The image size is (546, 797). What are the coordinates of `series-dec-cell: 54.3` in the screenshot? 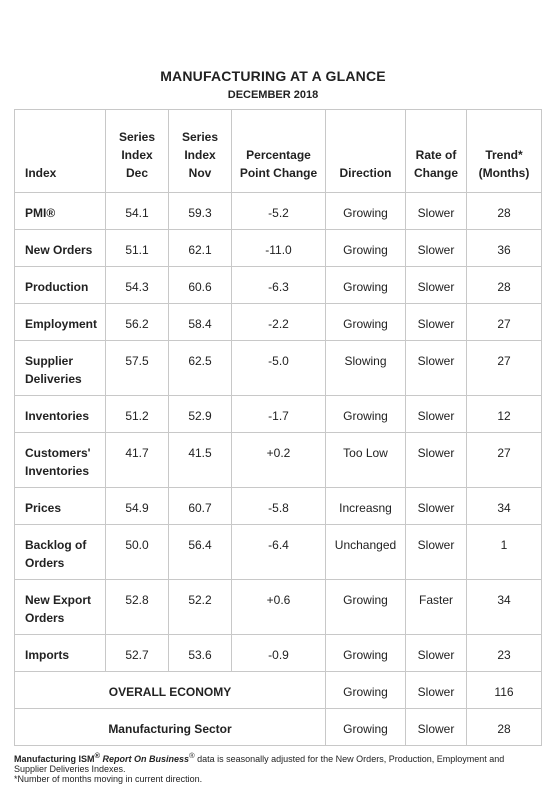 It's located at (137, 285).